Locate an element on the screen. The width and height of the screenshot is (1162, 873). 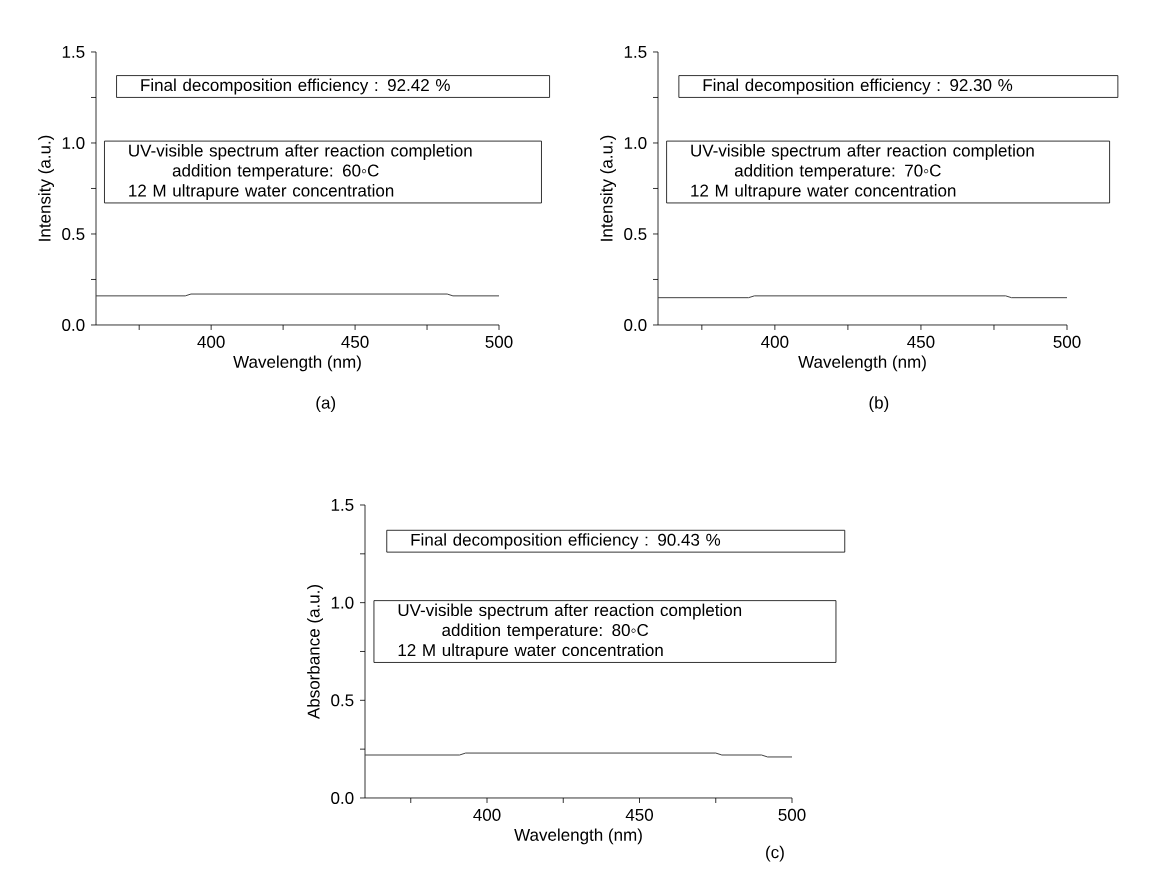
y-axis-title: Absorbance (a.u.) is located at coordinates (315, 652).